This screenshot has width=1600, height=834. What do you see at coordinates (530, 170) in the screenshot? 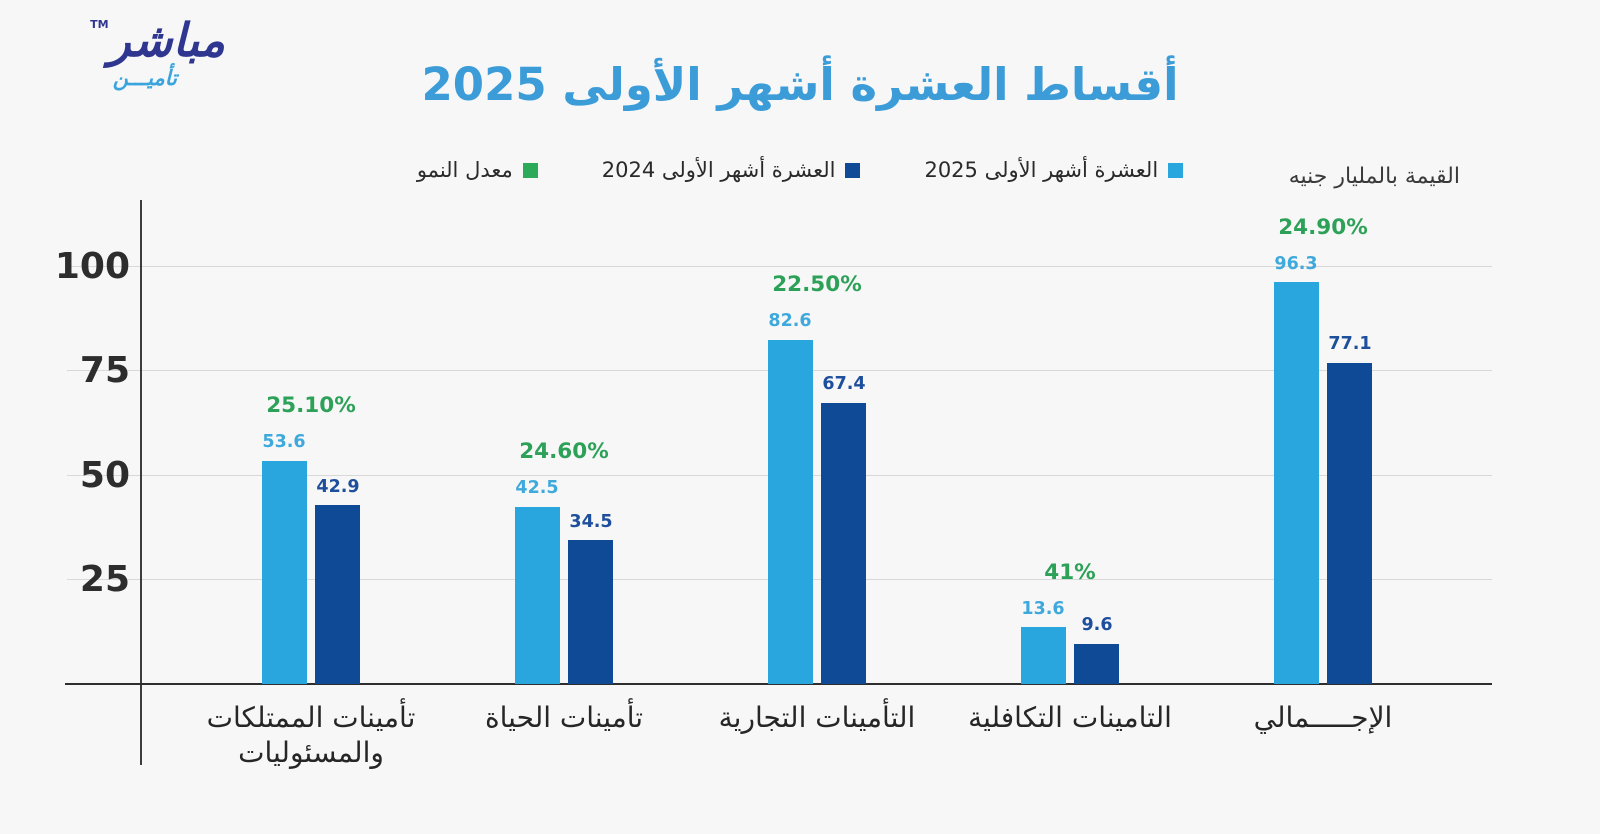
I see `legend-swatch-growth` at bounding box center [530, 170].